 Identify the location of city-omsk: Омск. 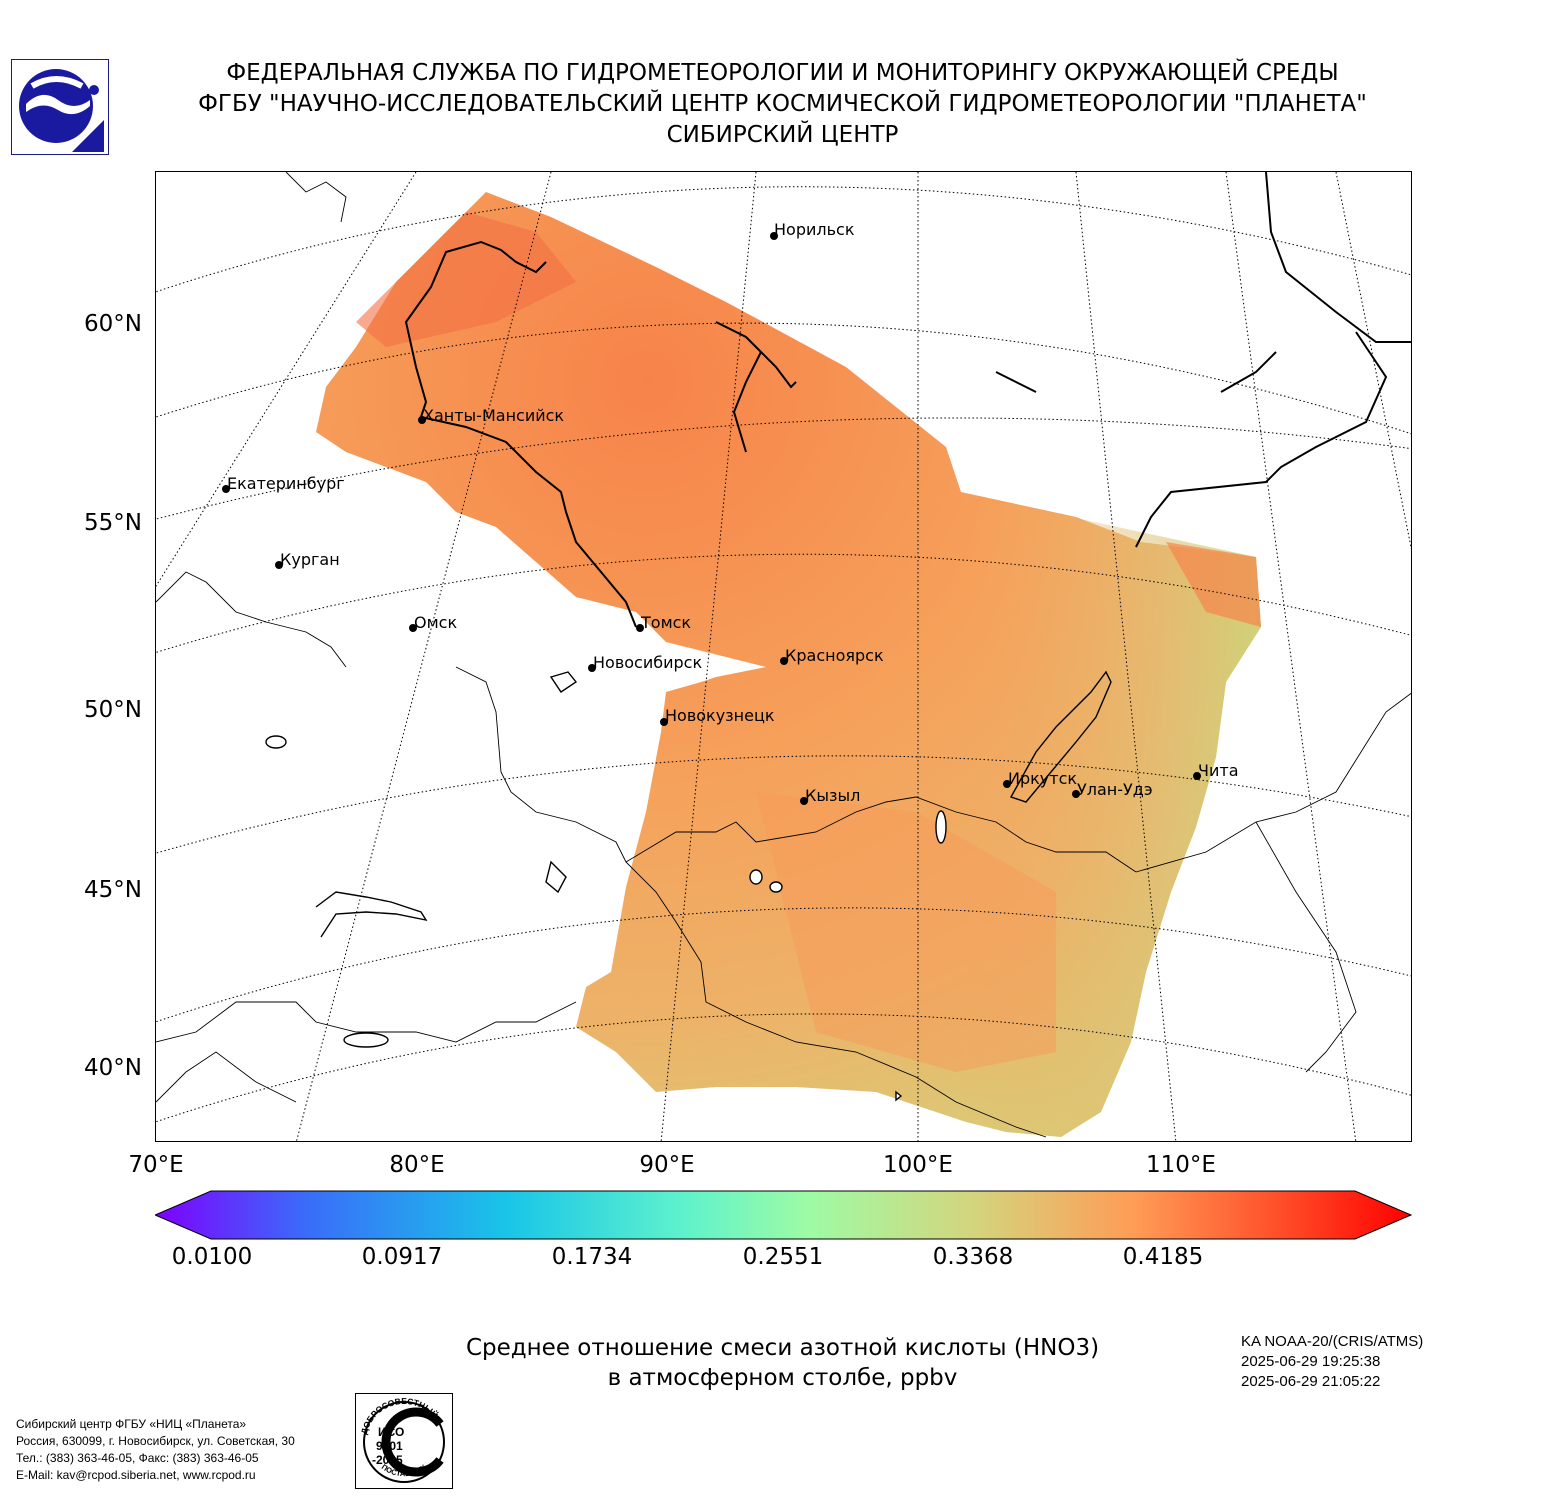
(433, 622).